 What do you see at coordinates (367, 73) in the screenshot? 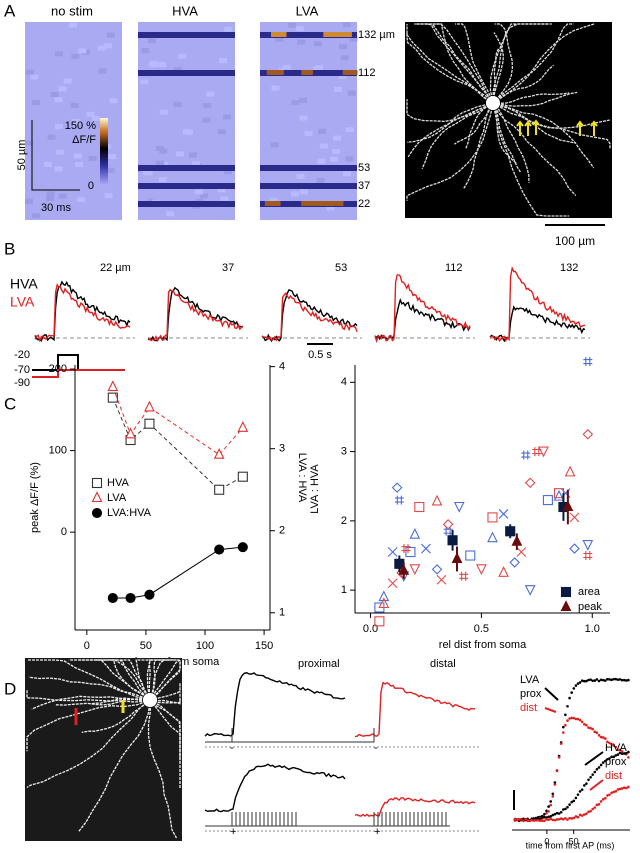
I see `depth-label: 112` at bounding box center [367, 73].